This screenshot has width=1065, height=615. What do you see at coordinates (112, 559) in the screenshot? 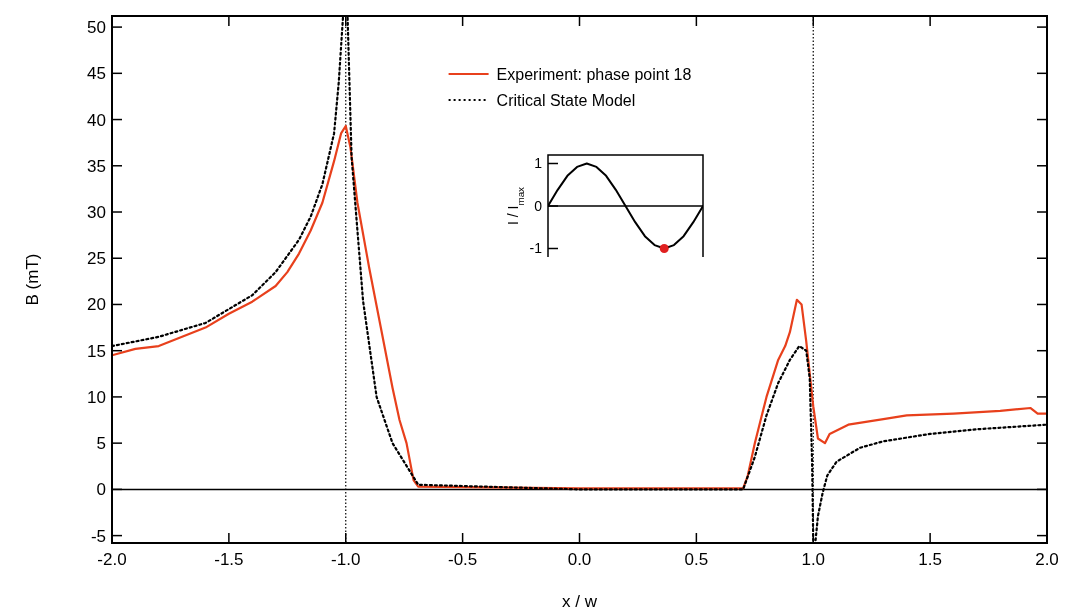
I see `x-tick-label: -2.0` at bounding box center [112, 559].